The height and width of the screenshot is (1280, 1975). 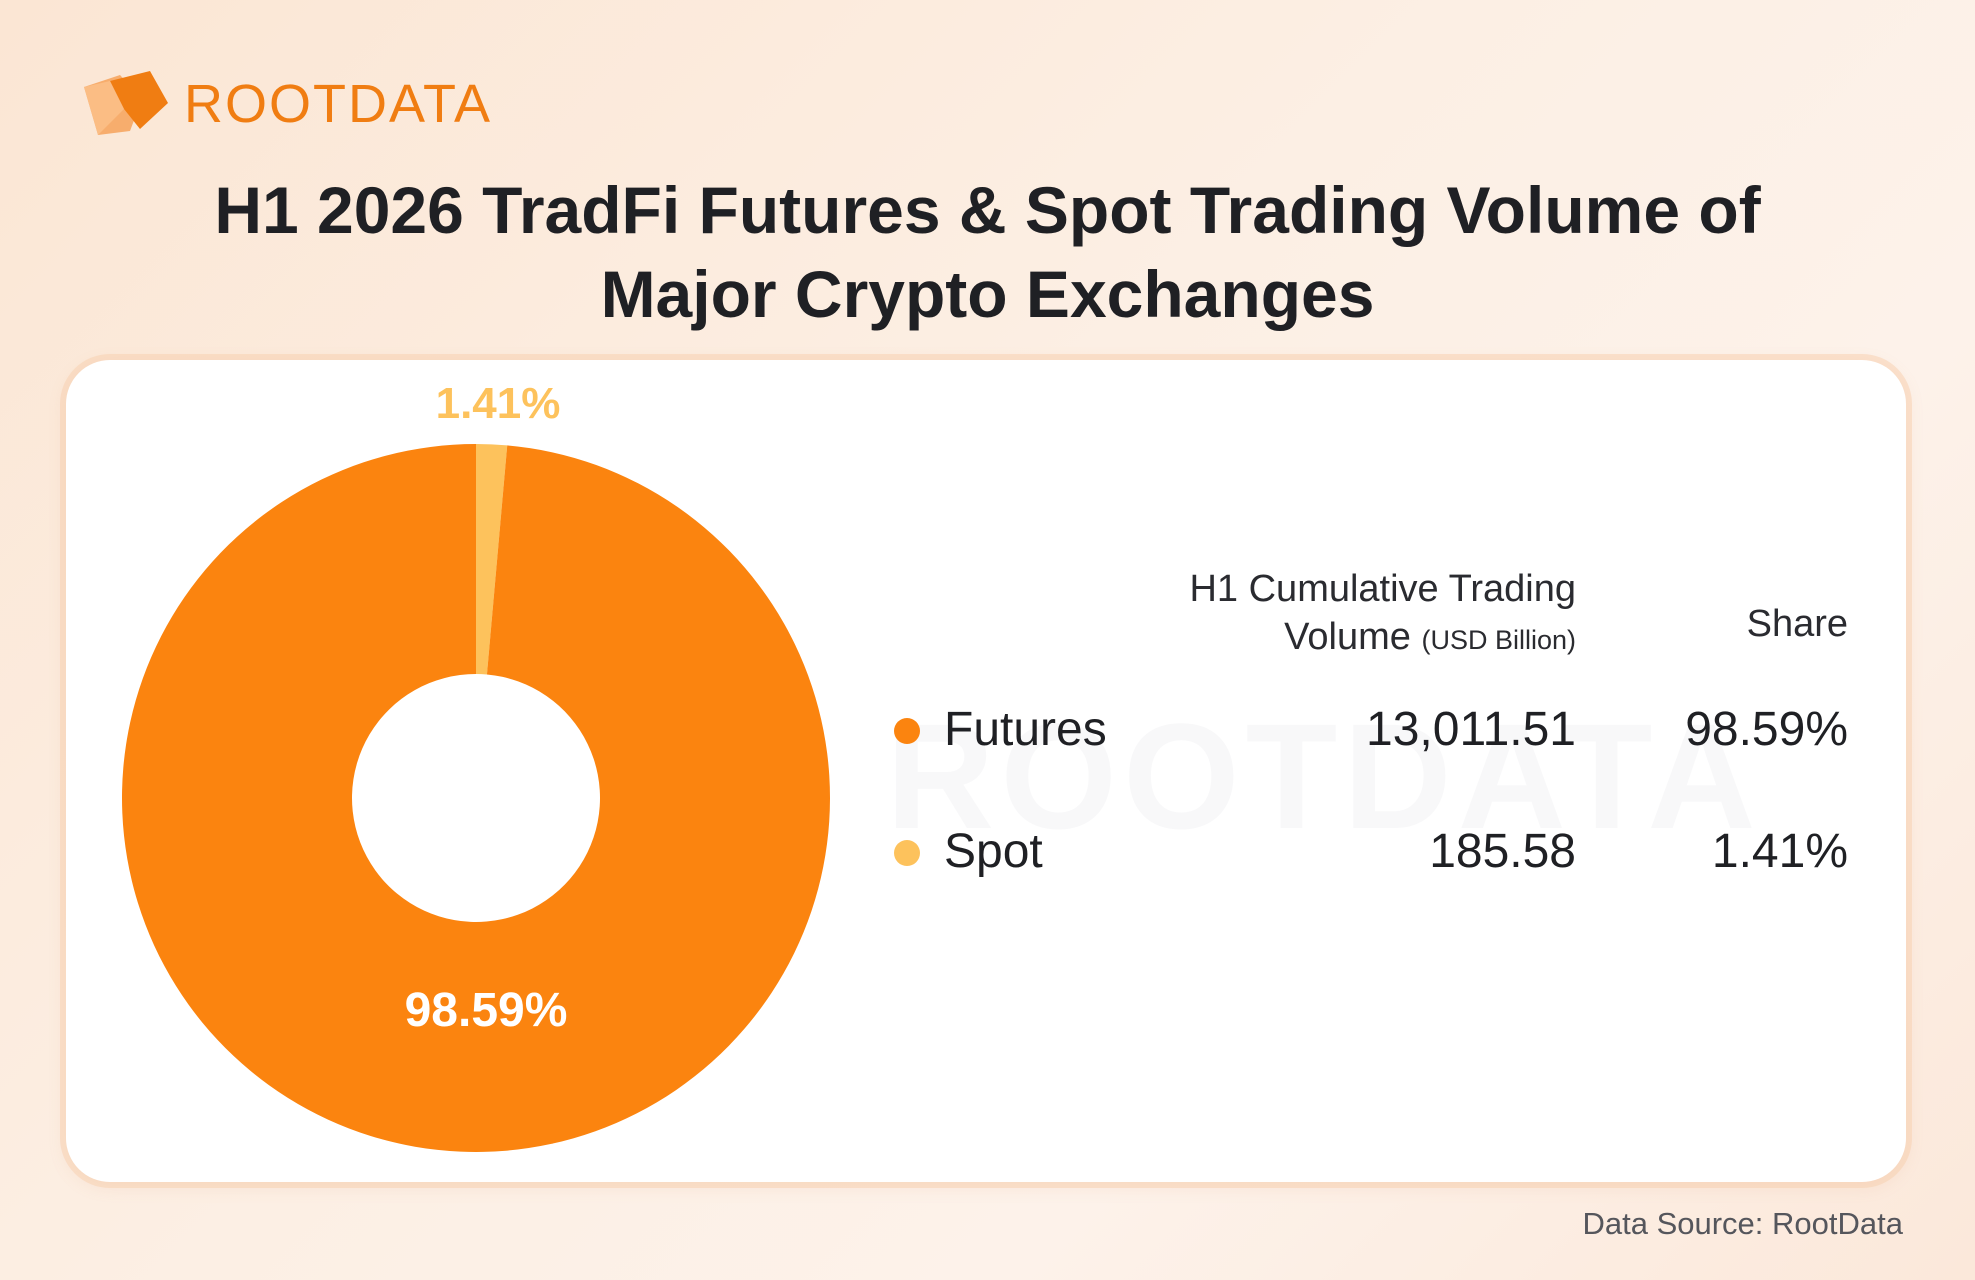 I want to click on donut-slice-labels: 1.41% 98.59%, so click(x=486, y=708).